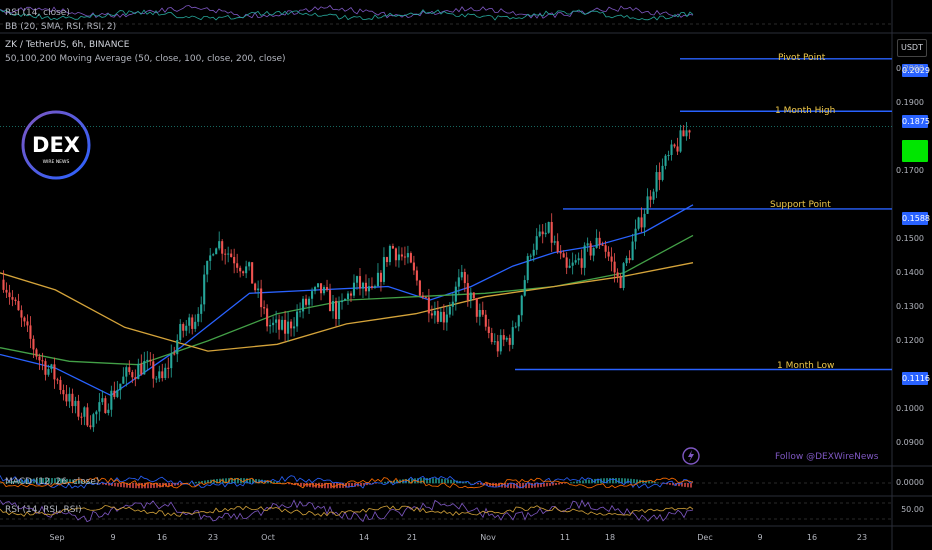 Image resolution: width=932 pixels, height=550 pixels. Describe the element at coordinates (347, 15) in the screenshot. I see `top-pane-bb-line` at that location.